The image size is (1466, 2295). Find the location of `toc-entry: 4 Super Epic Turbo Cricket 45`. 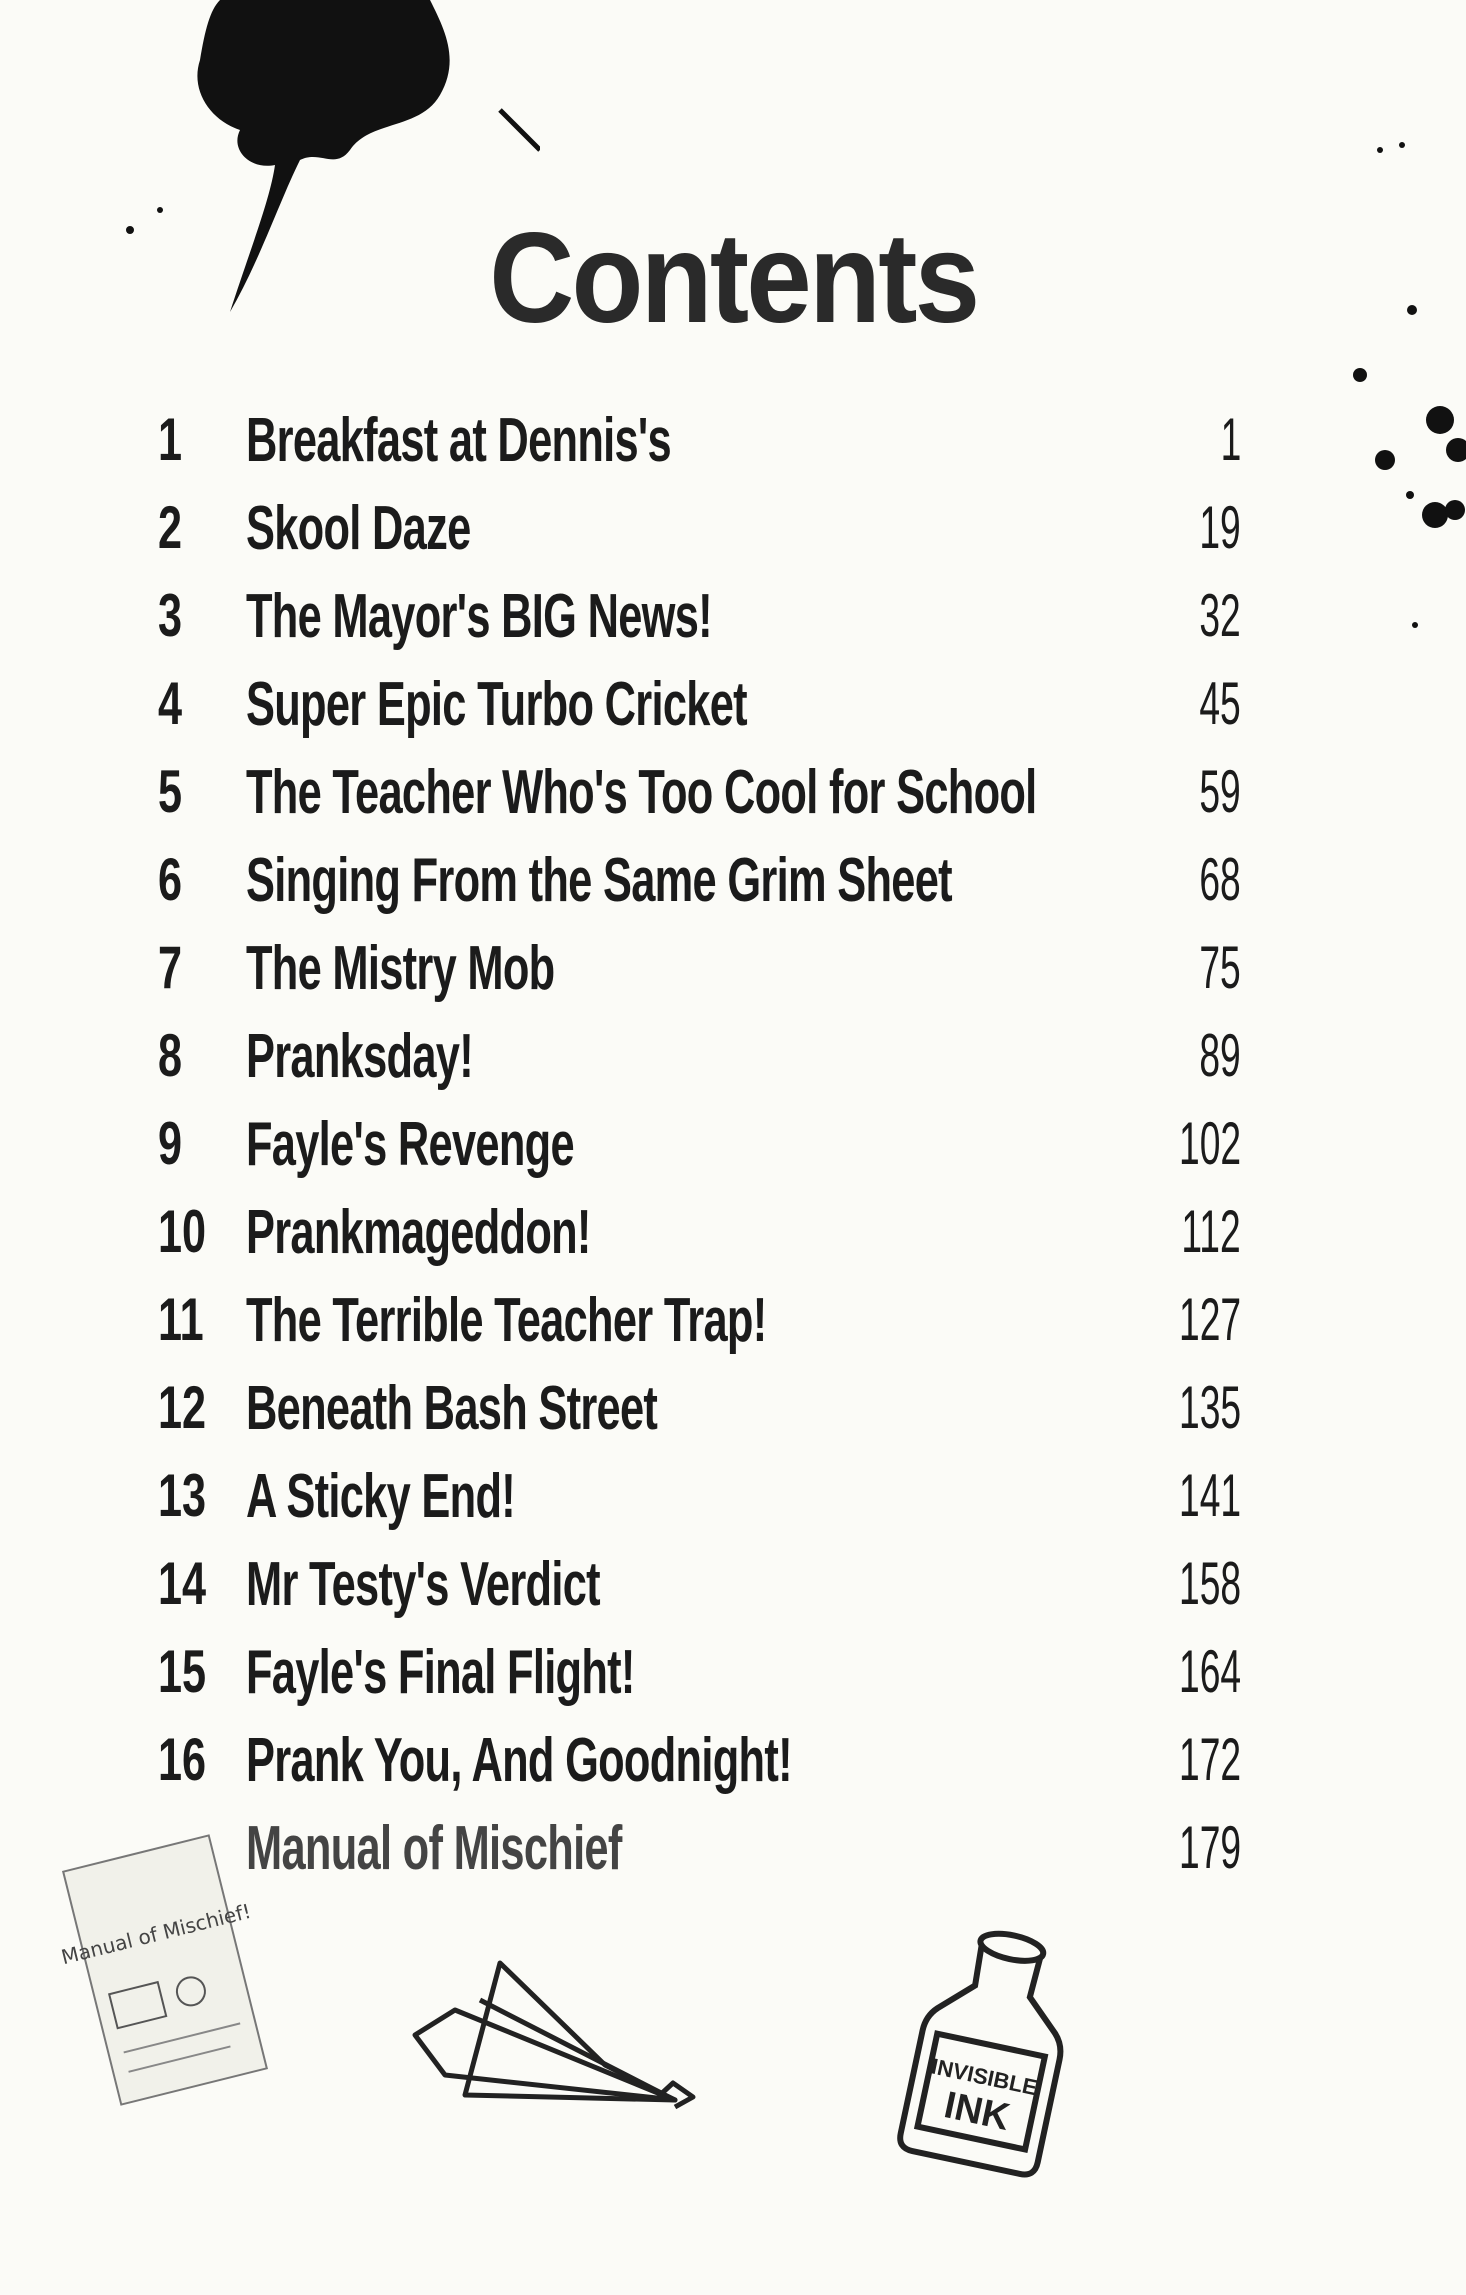

toc-entry: 4 Super Epic Turbo Cricket 45 is located at coordinates (733, 713).